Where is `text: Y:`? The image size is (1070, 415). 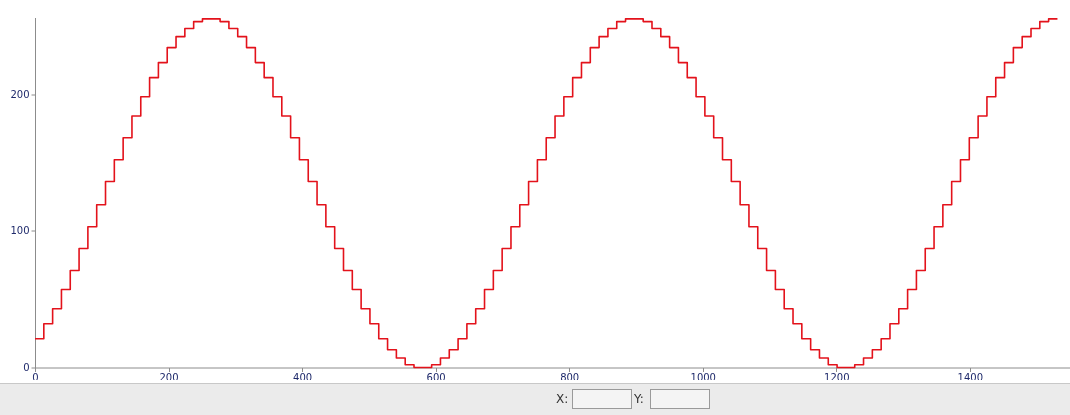 text: Y: is located at coordinates (639, 399).